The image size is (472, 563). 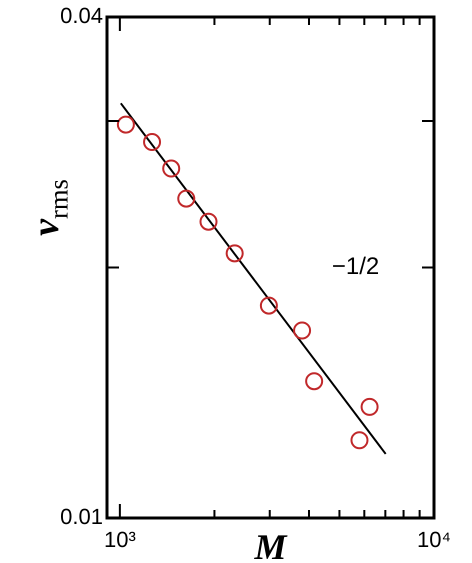 What do you see at coordinates (81, 517) in the screenshot?
I see `y-tick-label: 0.01` at bounding box center [81, 517].